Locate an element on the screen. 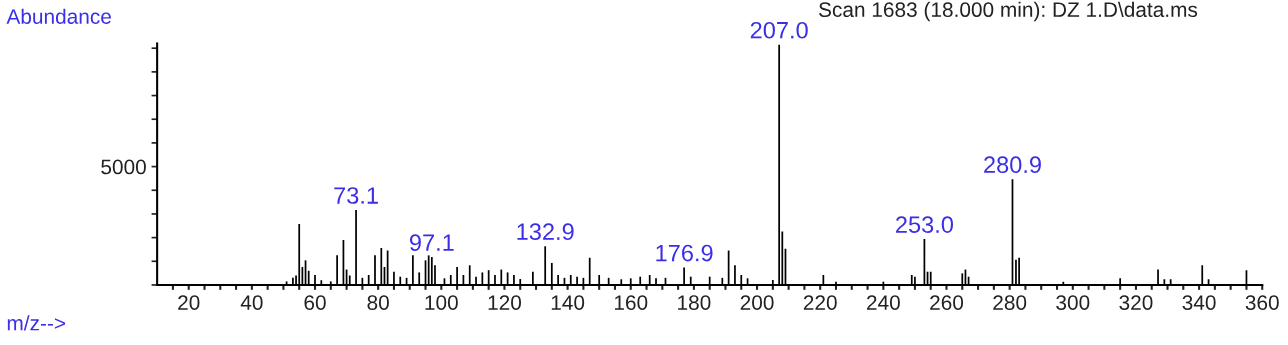 This screenshot has height=345, width=1288. annotation: 73.1 is located at coordinates (356, 195).